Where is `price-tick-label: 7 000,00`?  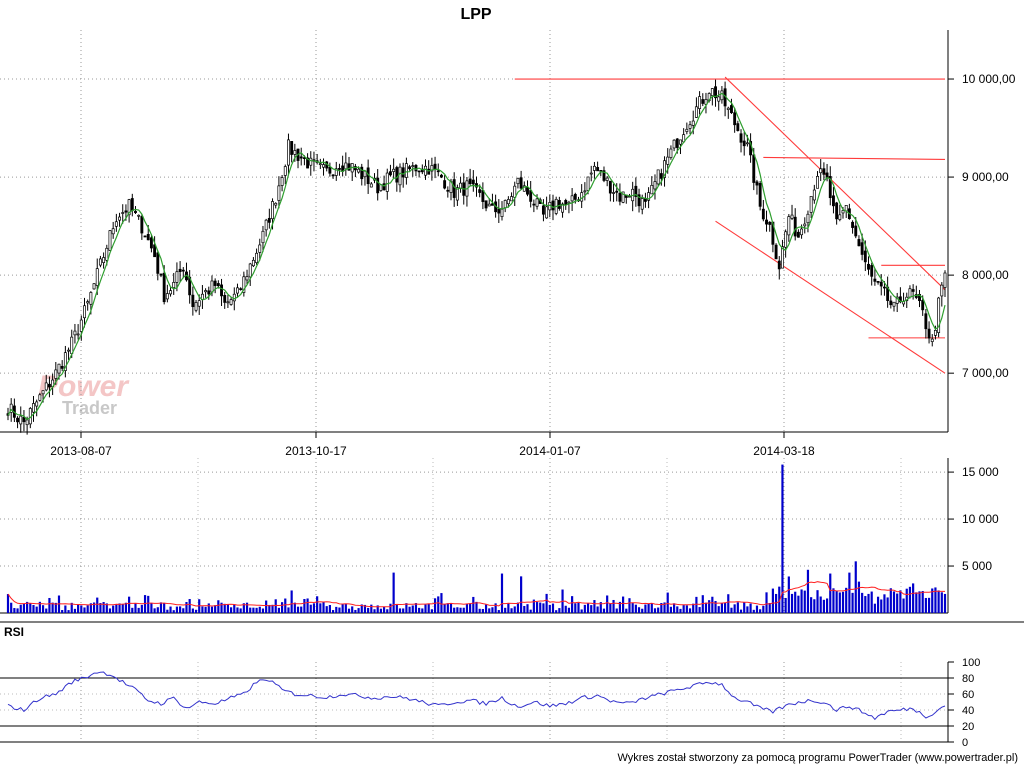 price-tick-label: 7 000,00 is located at coordinates (985, 373).